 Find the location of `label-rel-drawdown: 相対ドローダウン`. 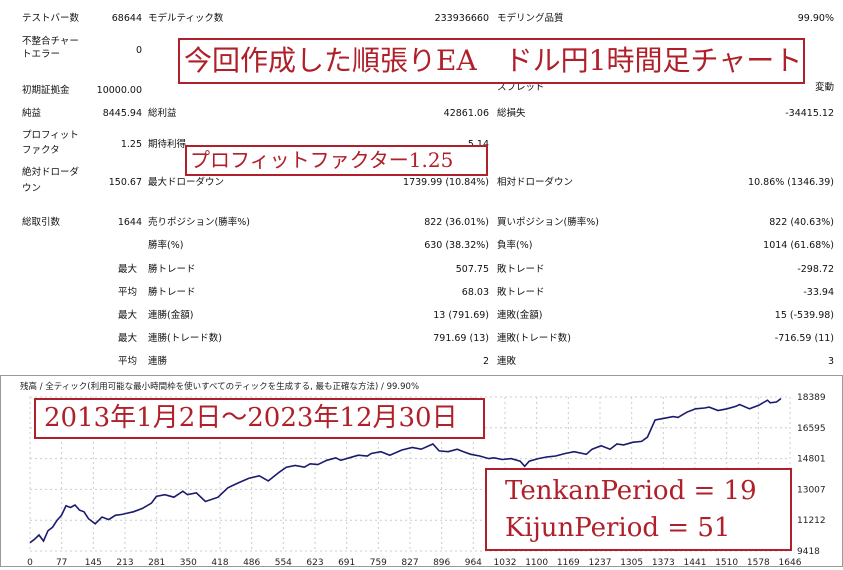

label-rel-drawdown: 相対ドローダウン is located at coordinates (535, 182).